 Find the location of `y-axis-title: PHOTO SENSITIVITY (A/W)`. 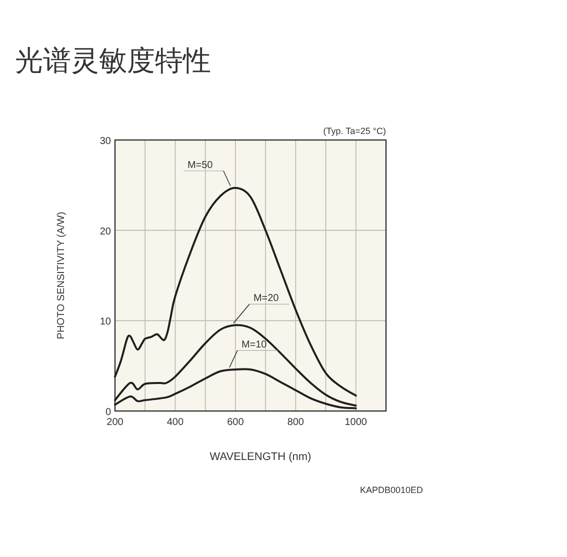

y-axis-title: PHOTO SENSITIVITY (A/W) is located at coordinates (61, 276).